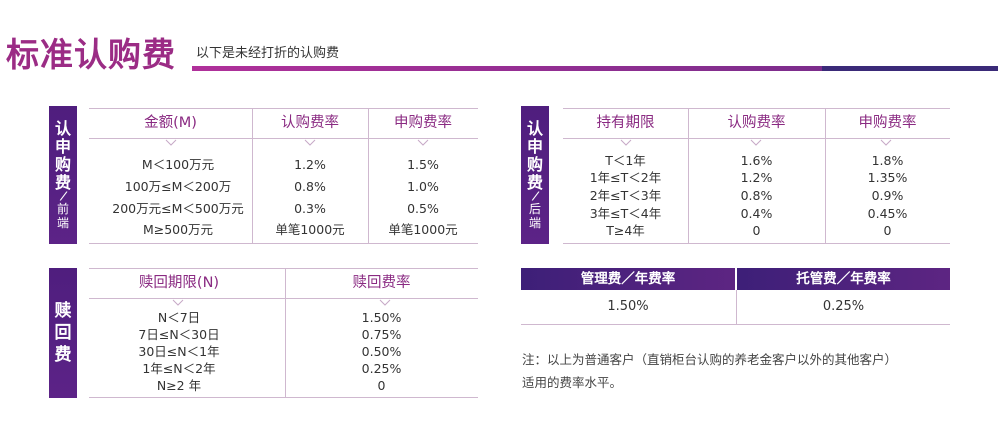  Describe the element at coordinates (91, 54) in the screenshot. I see `page-title: 标准认购费` at that location.